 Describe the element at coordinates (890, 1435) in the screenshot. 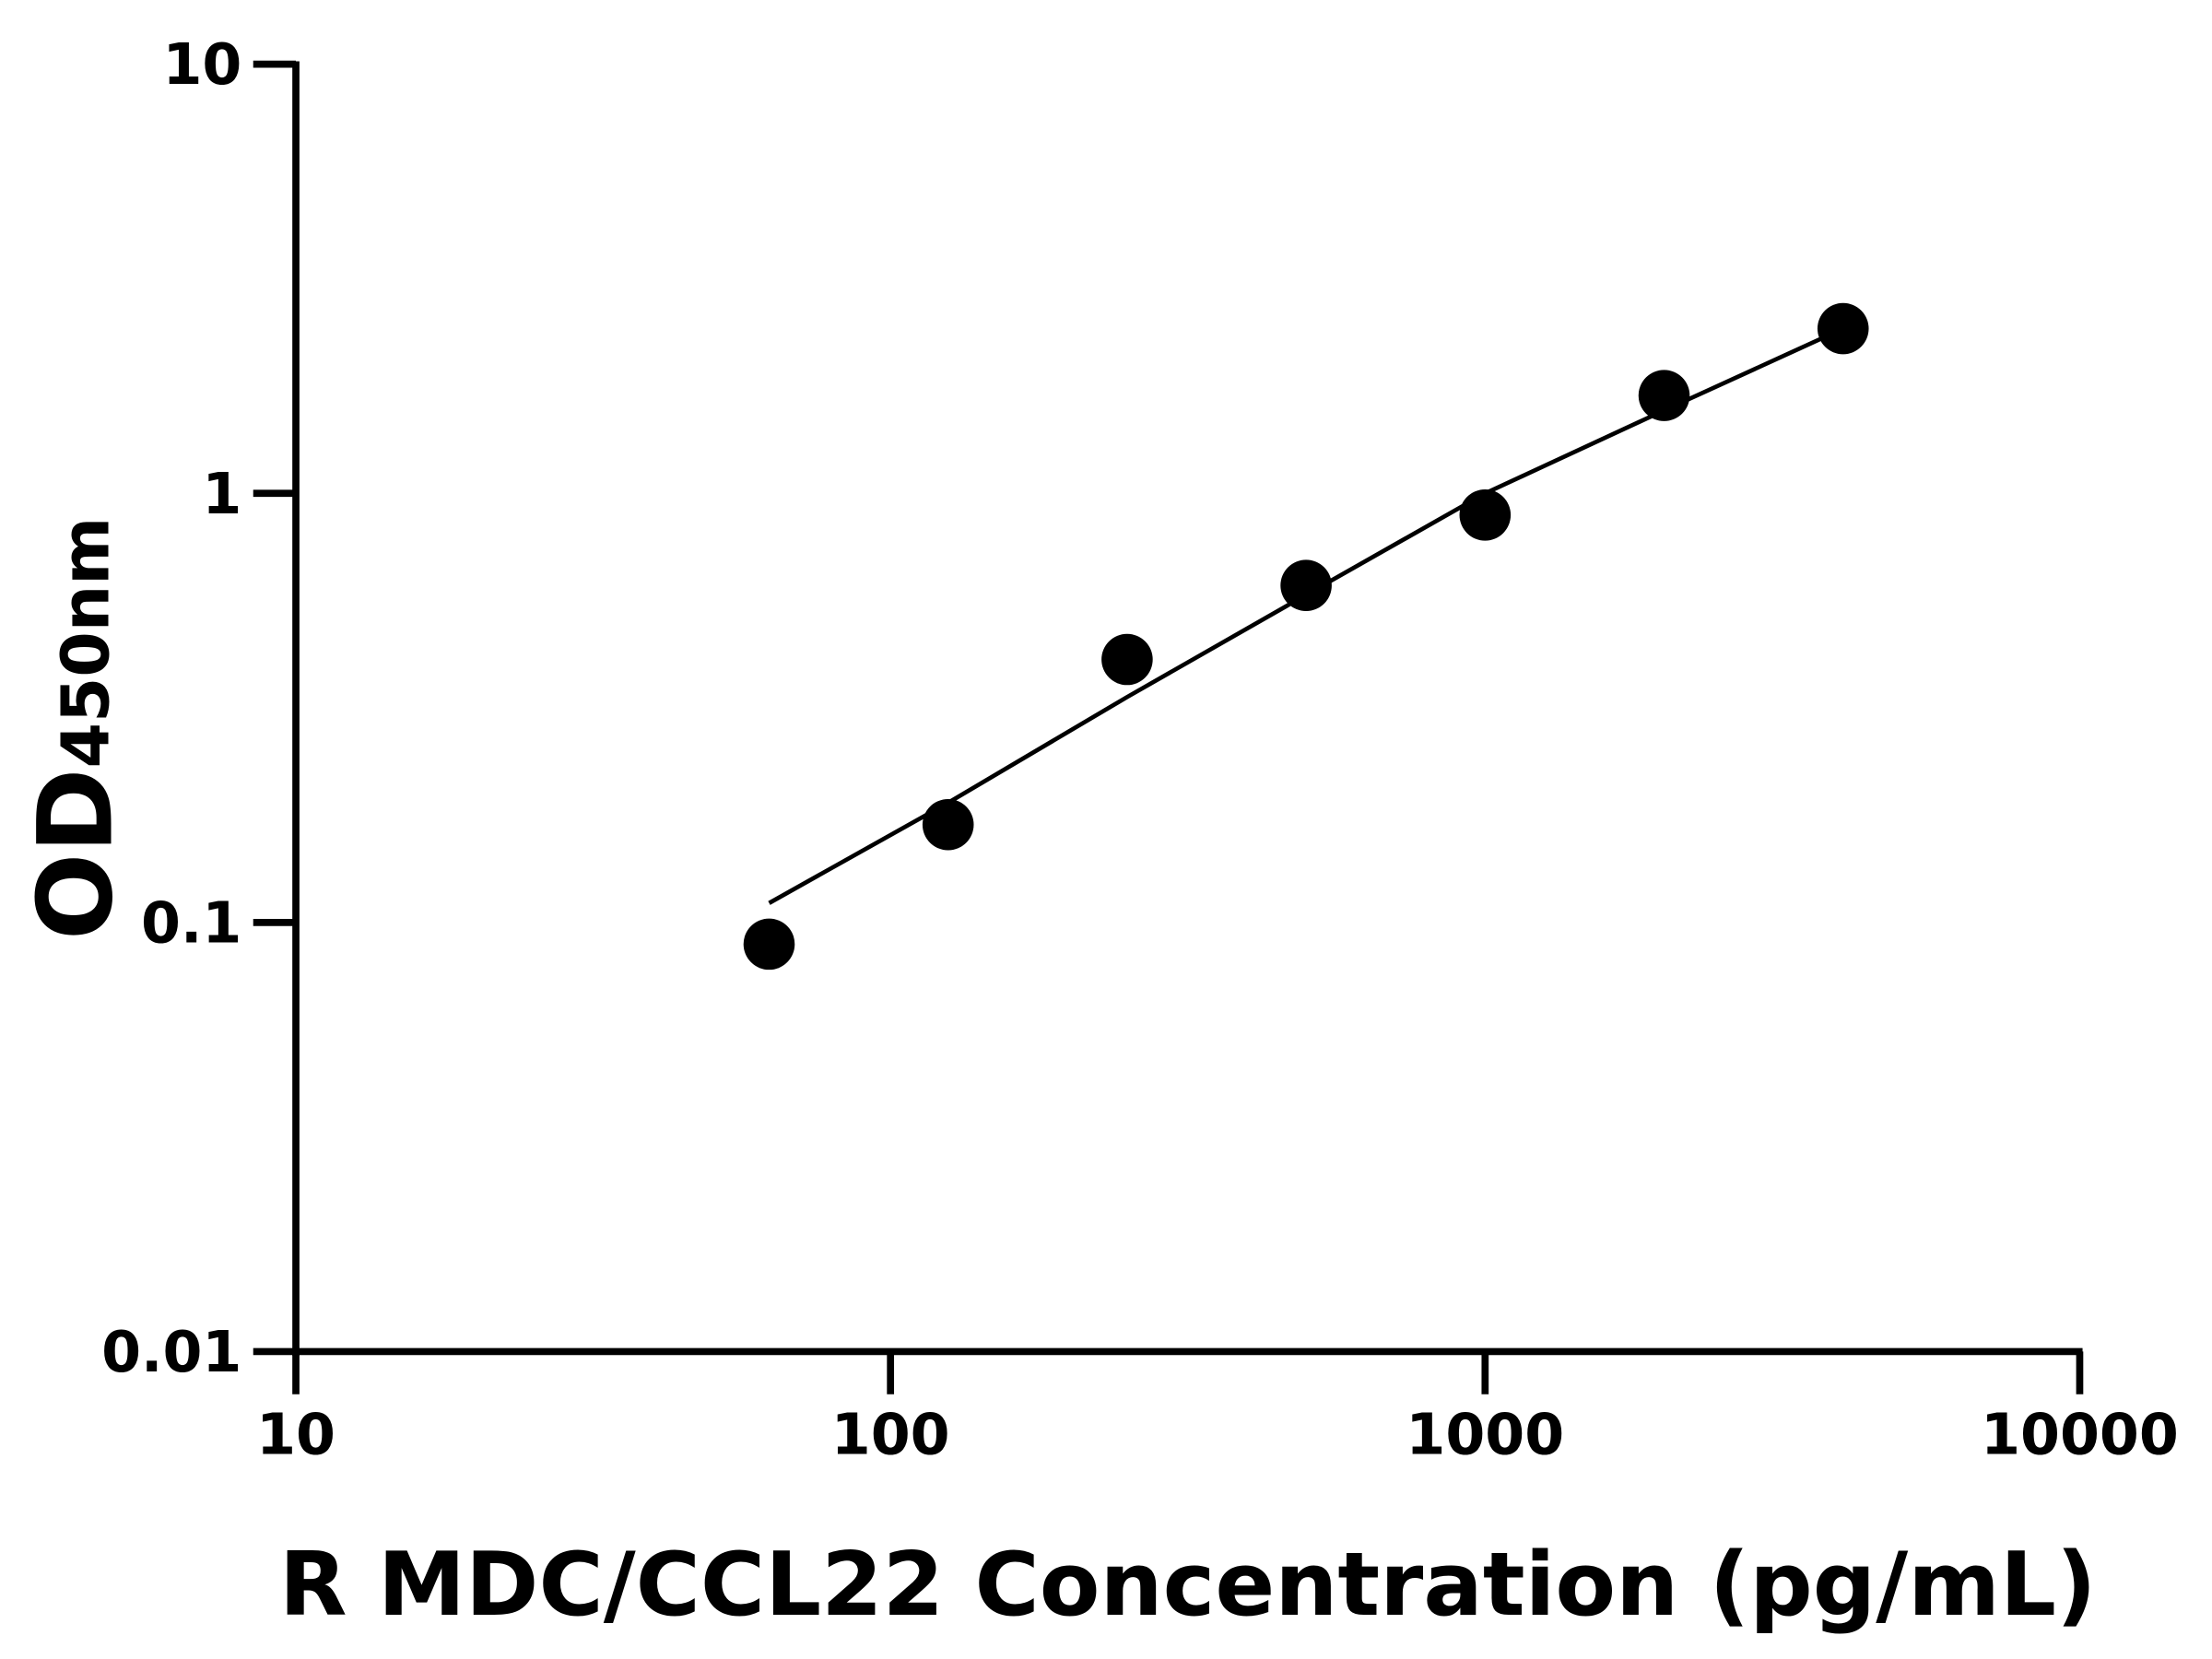

I see `x-tick-label: 100` at that location.